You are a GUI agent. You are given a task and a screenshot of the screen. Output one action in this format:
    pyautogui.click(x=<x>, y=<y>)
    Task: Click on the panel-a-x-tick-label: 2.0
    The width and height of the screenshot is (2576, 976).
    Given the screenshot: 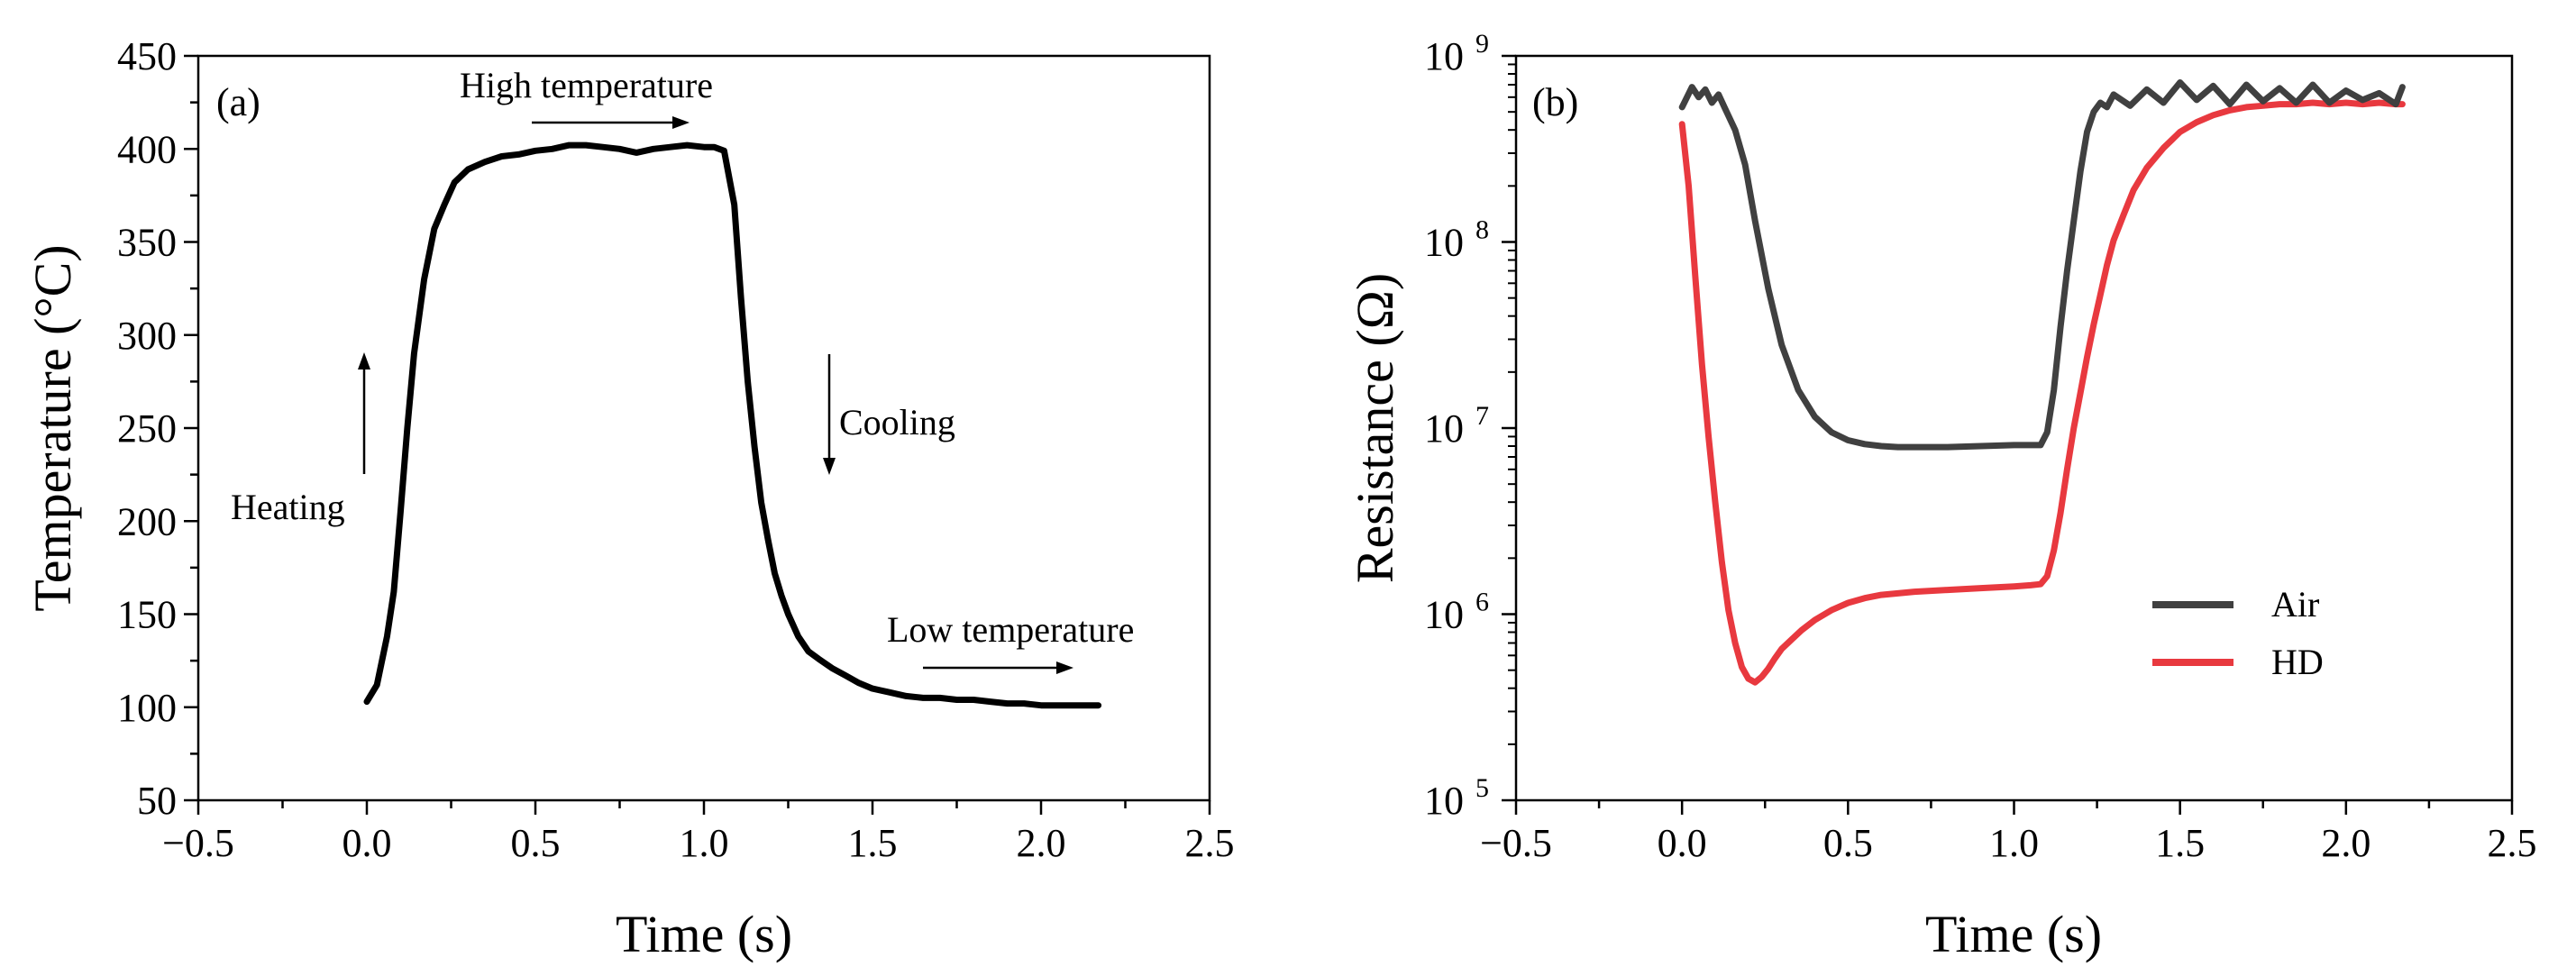 What is the action you would take?
    pyautogui.click(x=1041, y=843)
    